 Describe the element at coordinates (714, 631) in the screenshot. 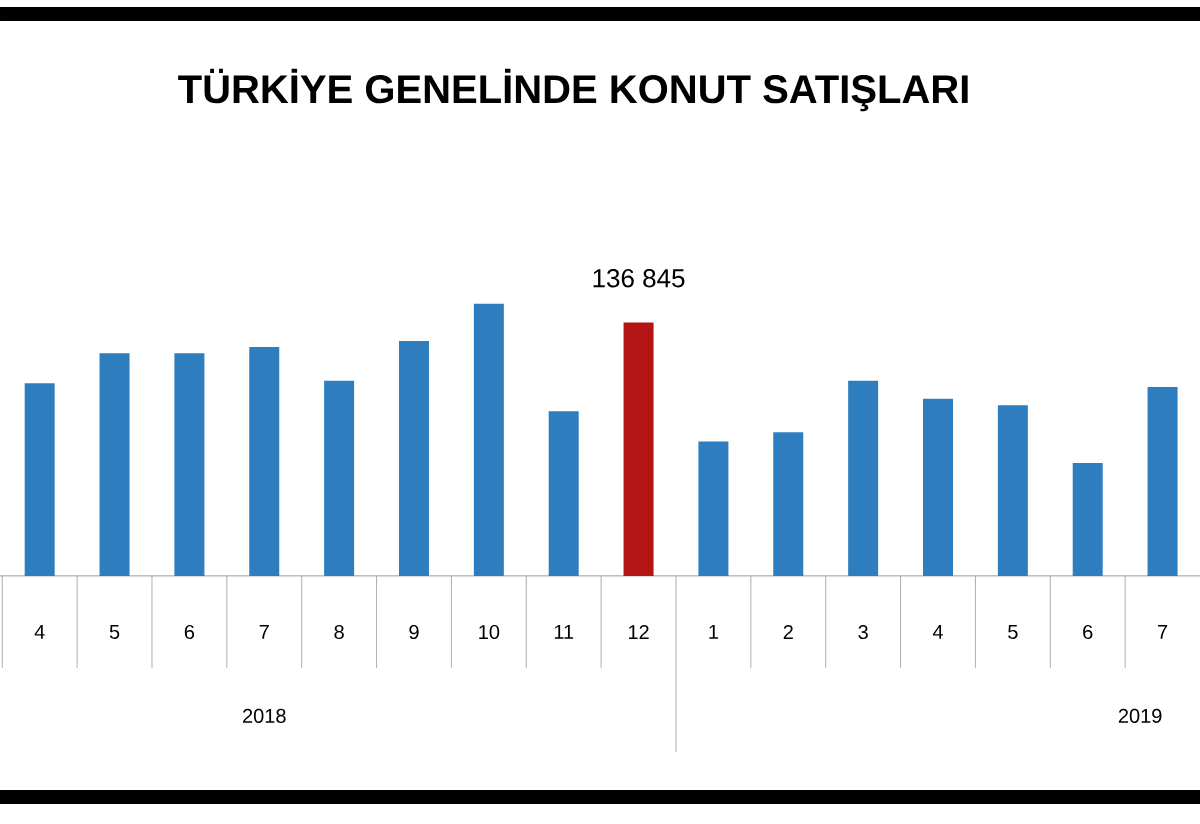

I see `x-tick-label: 1` at that location.